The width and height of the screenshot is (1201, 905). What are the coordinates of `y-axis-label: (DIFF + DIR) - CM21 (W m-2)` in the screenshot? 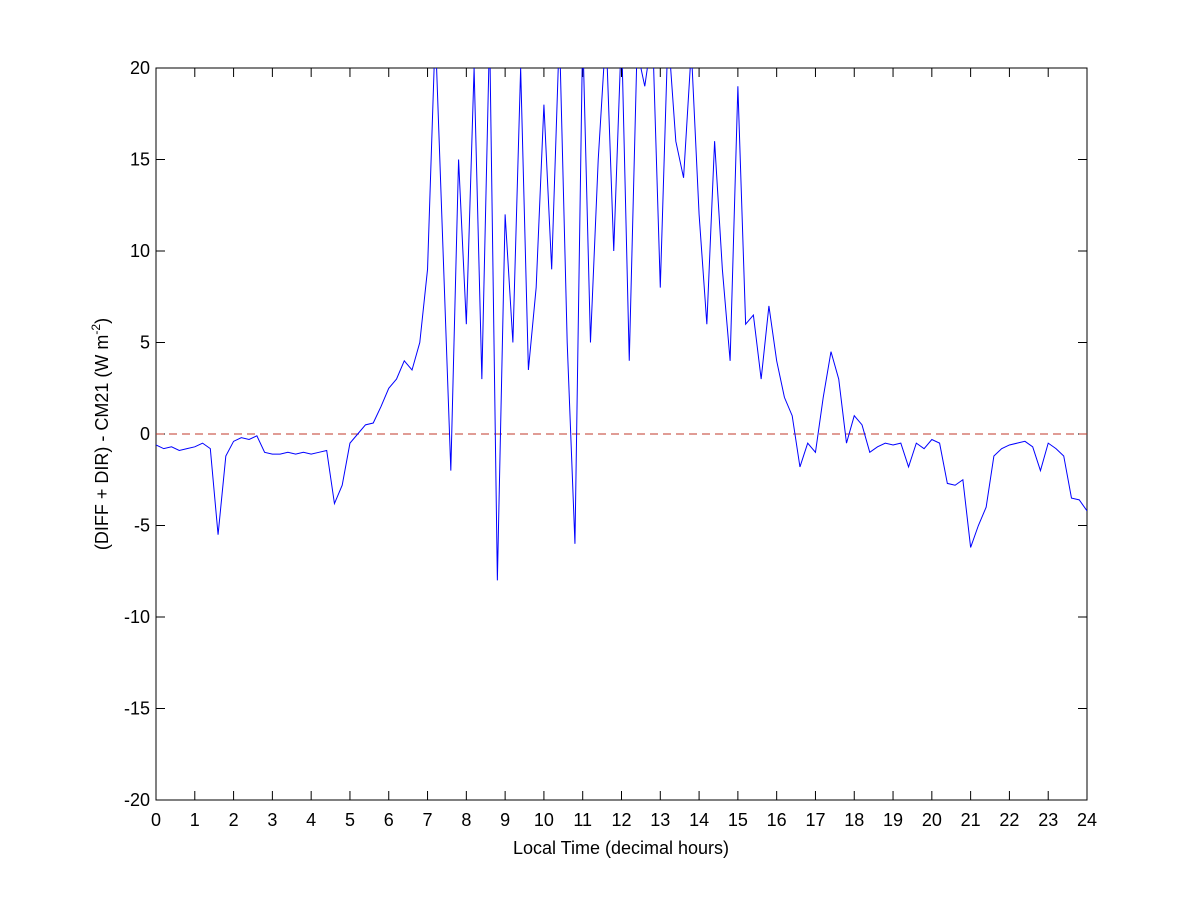 It's located at (100, 434).